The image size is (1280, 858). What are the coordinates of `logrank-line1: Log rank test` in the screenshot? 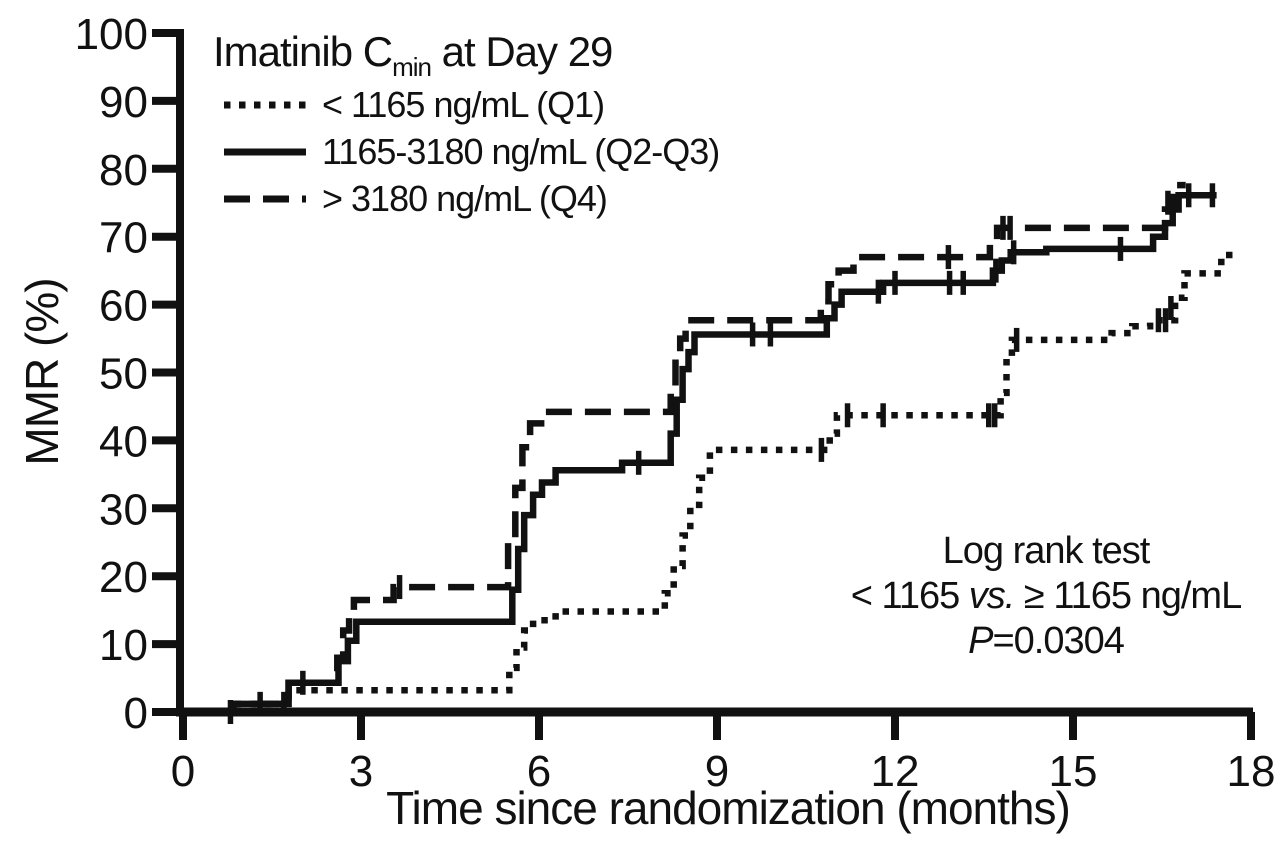 It's located at (1047, 551).